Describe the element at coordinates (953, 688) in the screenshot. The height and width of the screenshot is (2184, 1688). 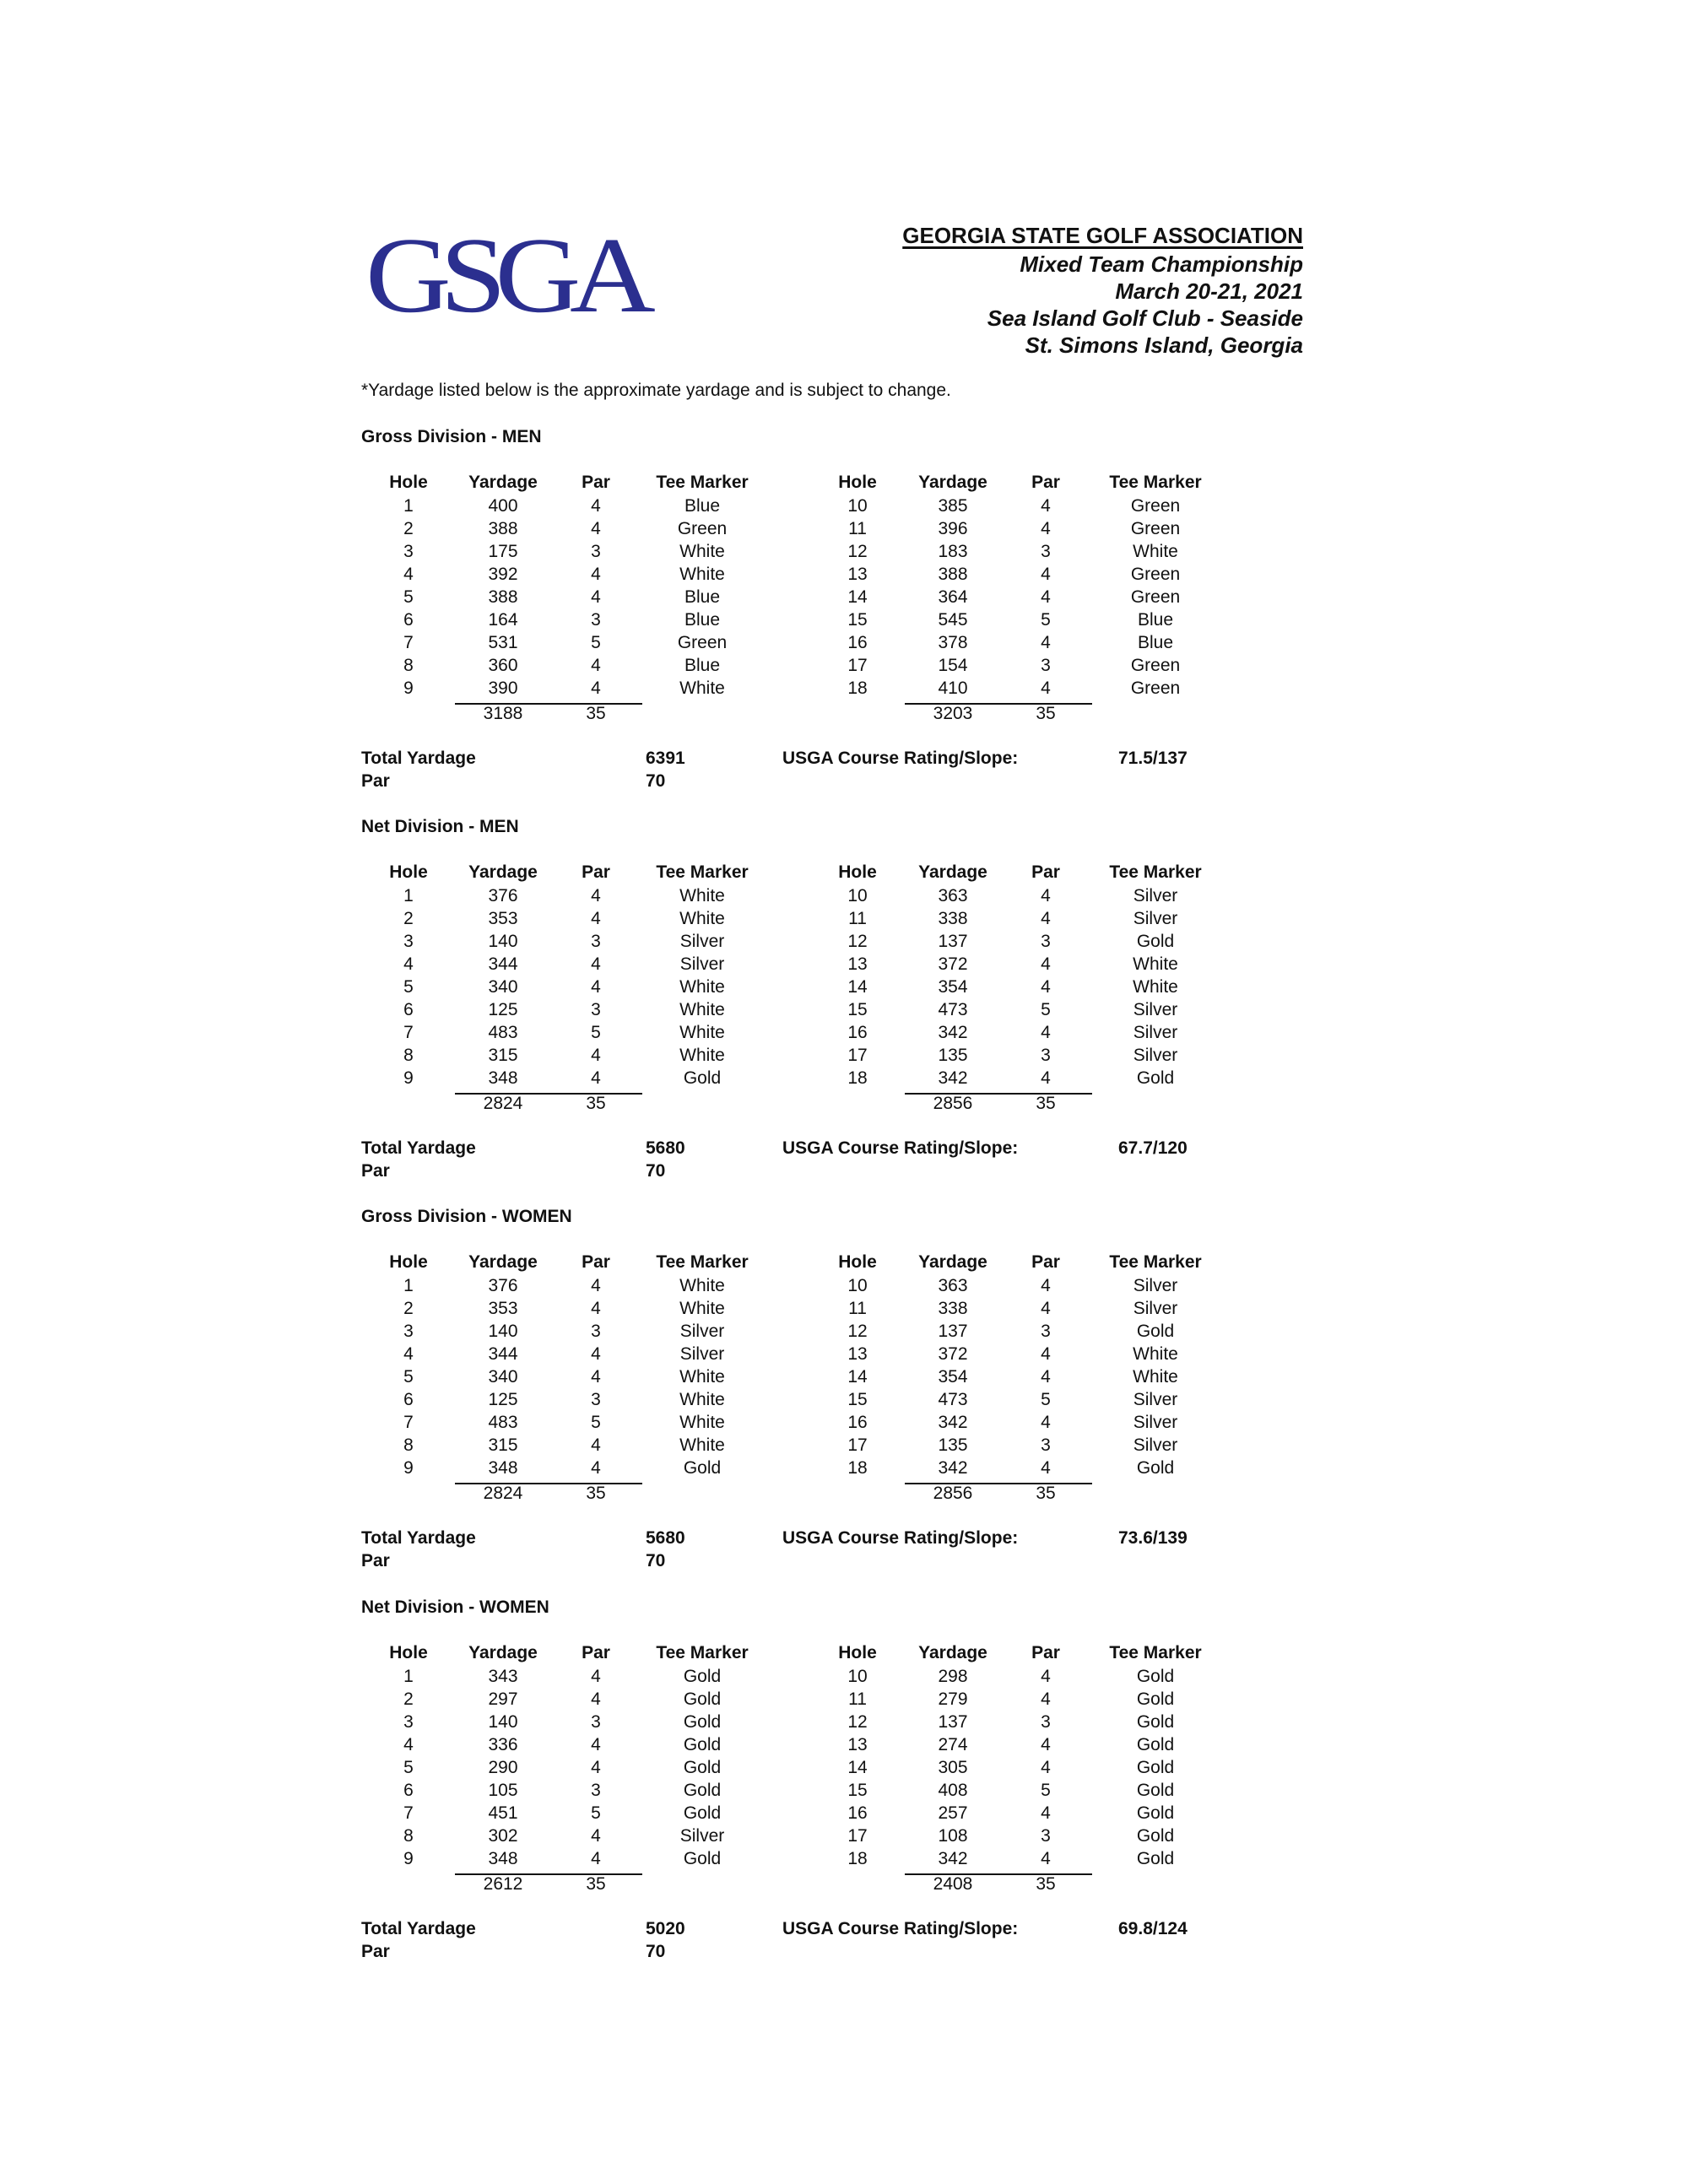
I see `cell-yardage: 410` at that location.